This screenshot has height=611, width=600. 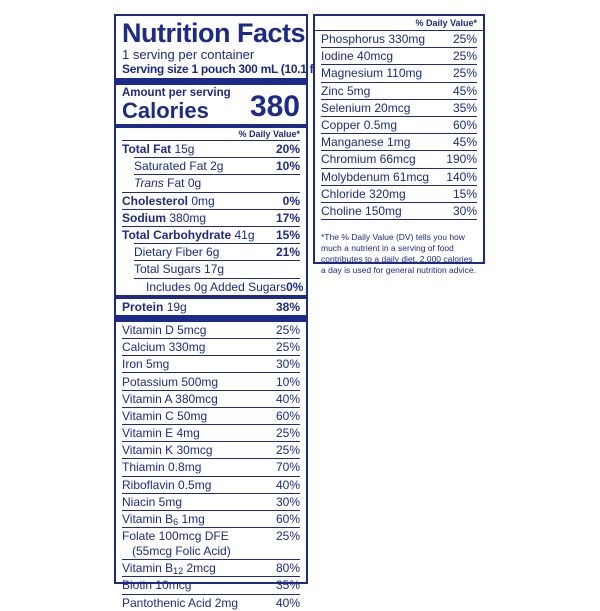 I want to click on vitamin-row: Riboflavin 0.5mg 40%, so click(x=211, y=484).